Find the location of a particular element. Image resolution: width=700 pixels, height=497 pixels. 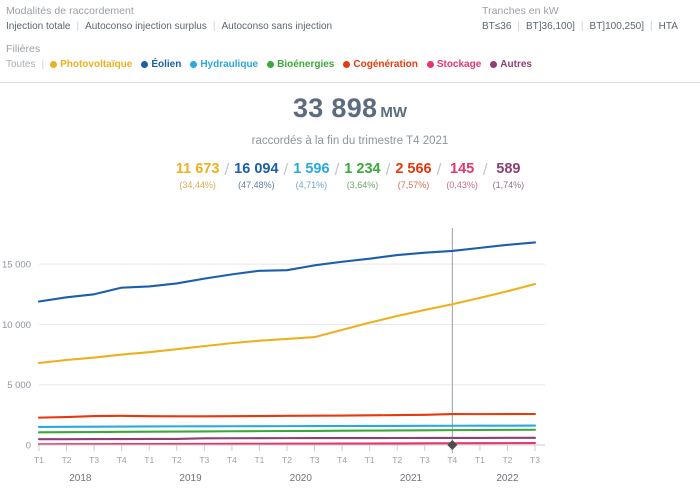

y-axis-tick-label: 10 000 is located at coordinates (16, 325).